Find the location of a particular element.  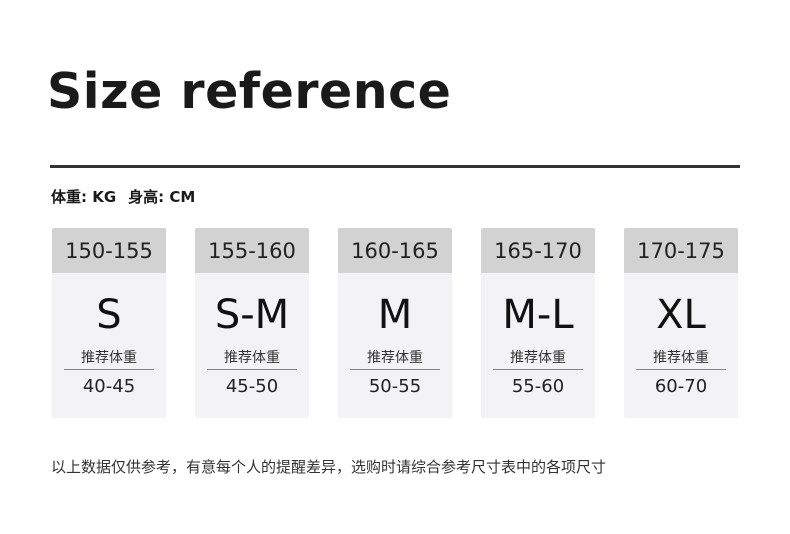

size-label: S is located at coordinates (109, 315).